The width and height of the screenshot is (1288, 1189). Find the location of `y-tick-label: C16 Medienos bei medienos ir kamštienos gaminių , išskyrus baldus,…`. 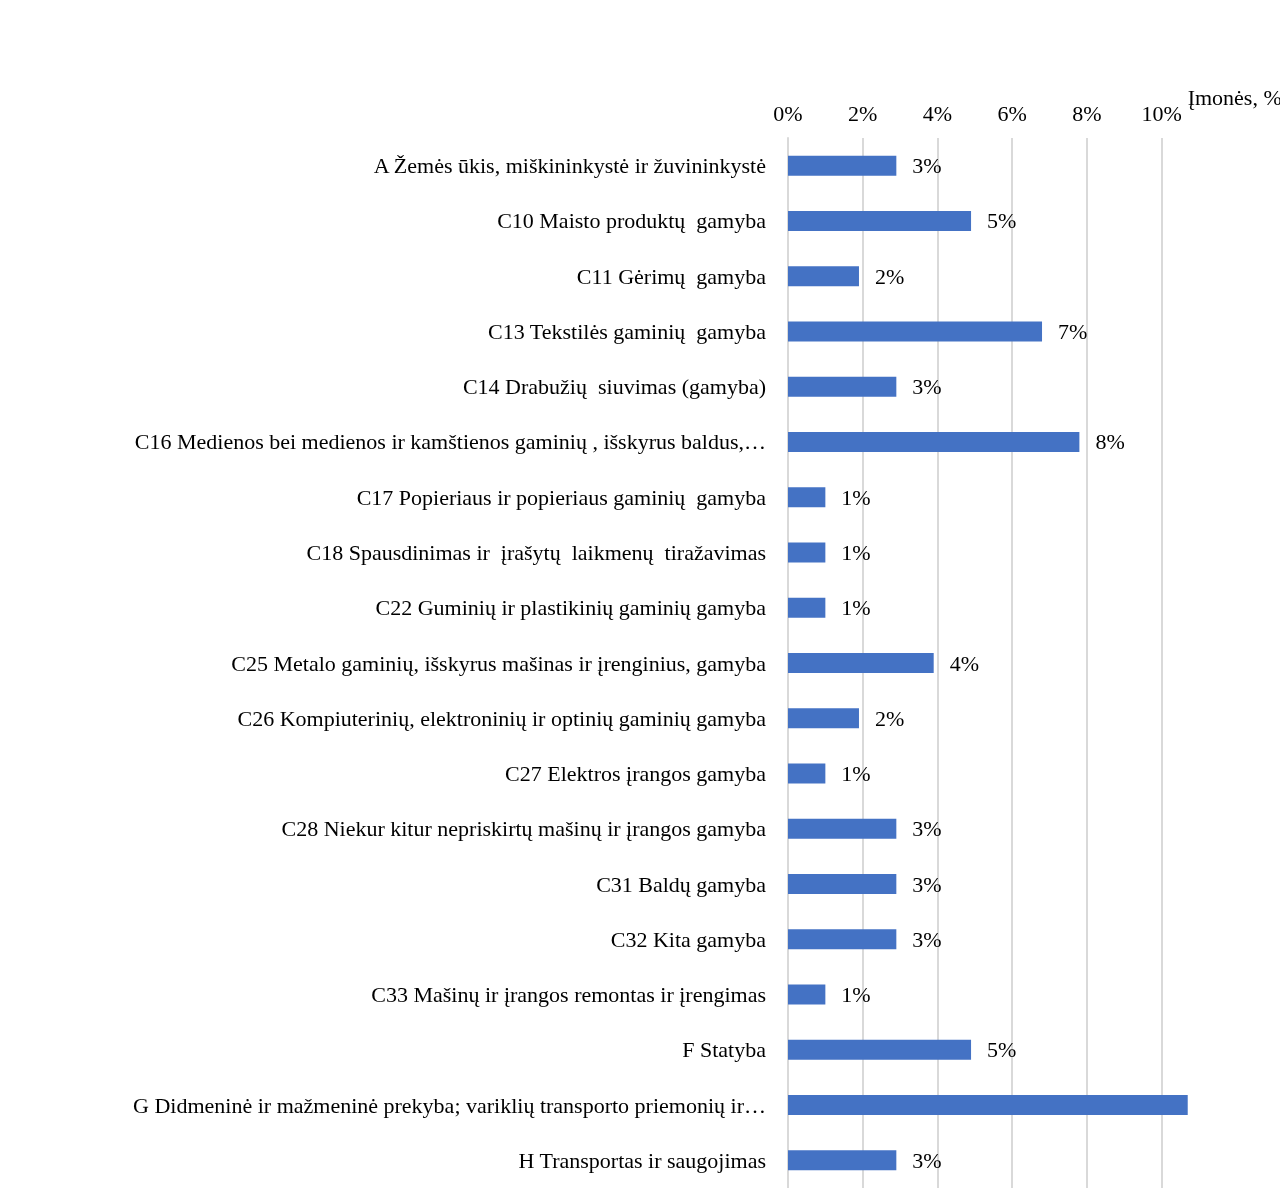

y-tick-label: C16 Medienos bei medienos ir kamštienos gaminių , išskyrus baldus,… is located at coordinates (450, 442).